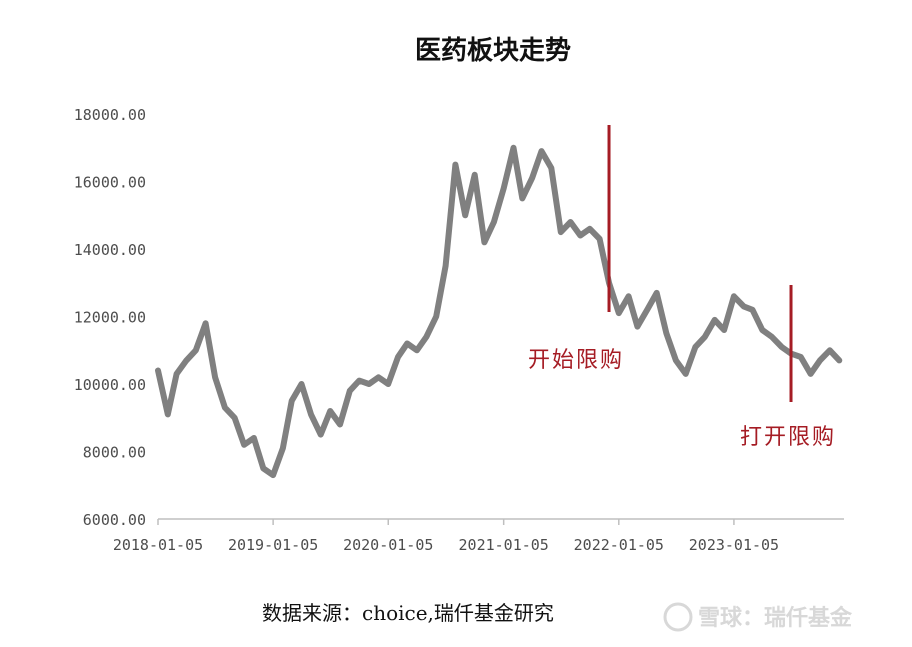 The width and height of the screenshot is (912, 647). Describe the element at coordinates (110, 250) in the screenshot. I see `y-tick-label: 14000.00` at that location.